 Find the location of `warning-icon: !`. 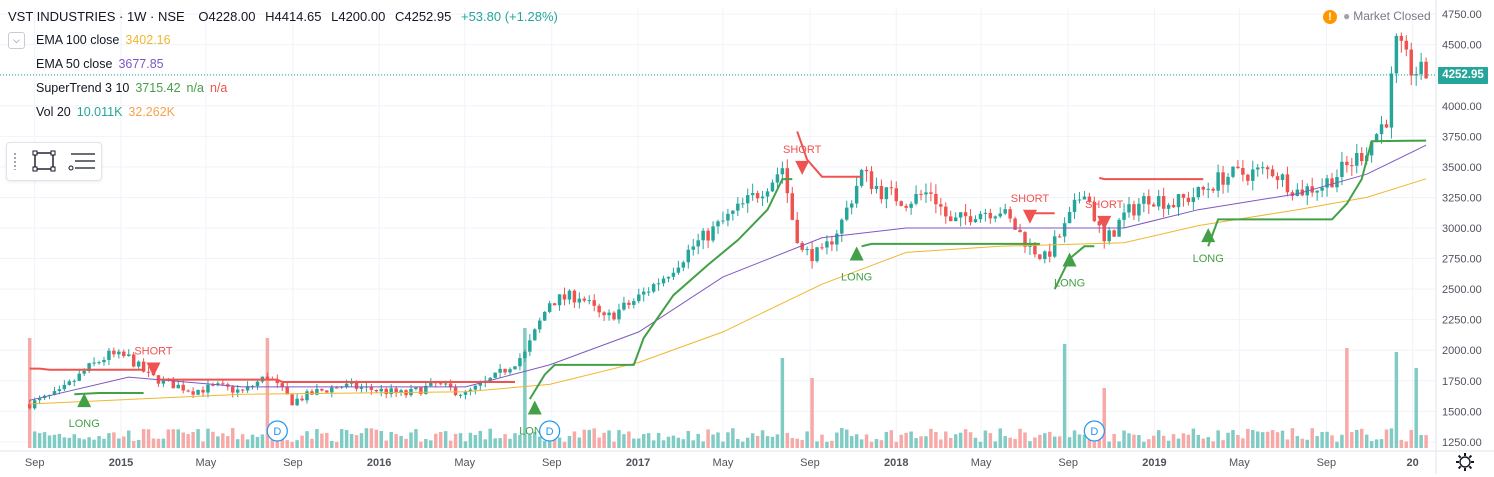

warning-icon: ! is located at coordinates (1330, 17).